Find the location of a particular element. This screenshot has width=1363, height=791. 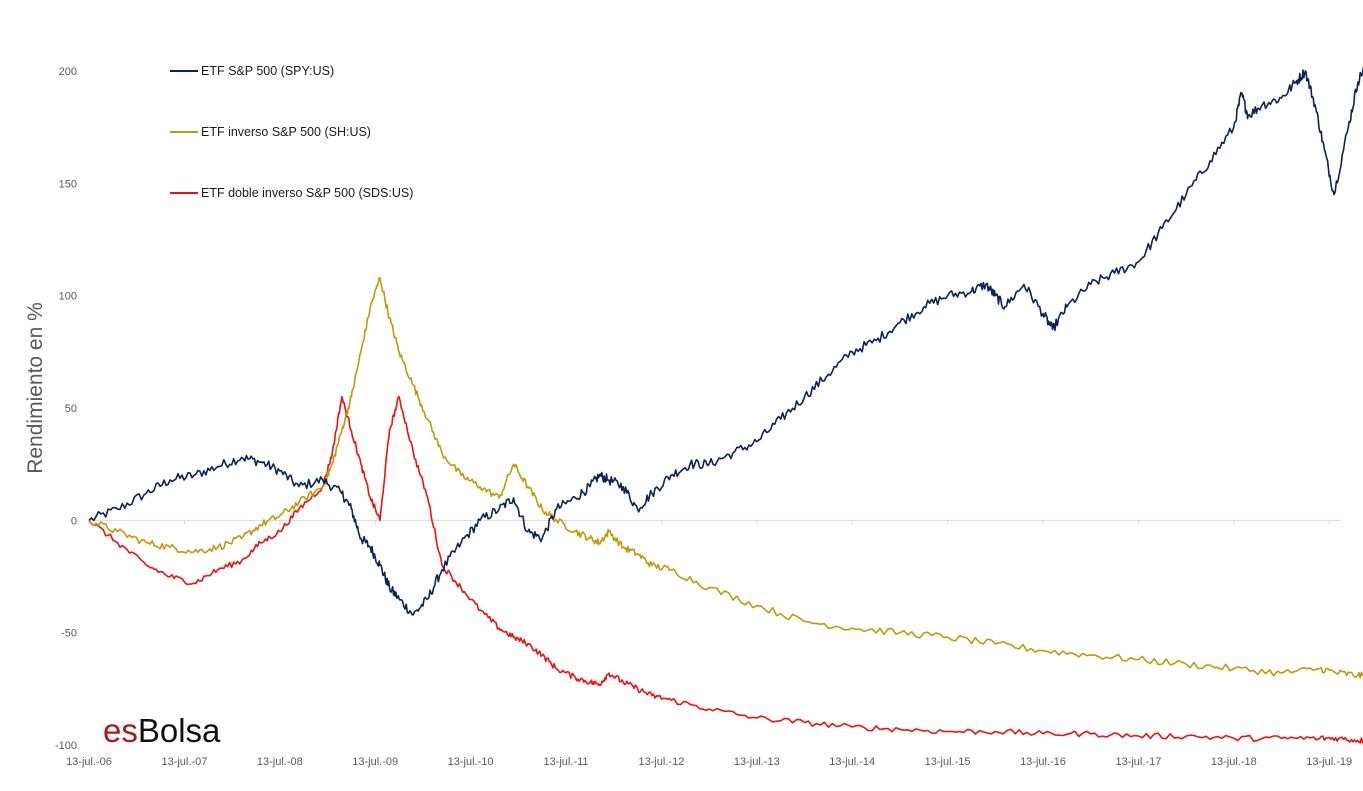

x-tick-label: 13-jul.-06 is located at coordinates (89, 762).